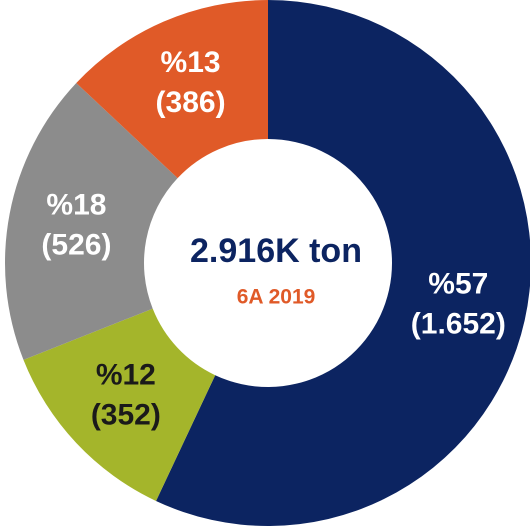 The image size is (530, 526). What do you see at coordinates (276, 297) in the screenshot?
I see `center-subtitle: 6A 2019` at bounding box center [276, 297].